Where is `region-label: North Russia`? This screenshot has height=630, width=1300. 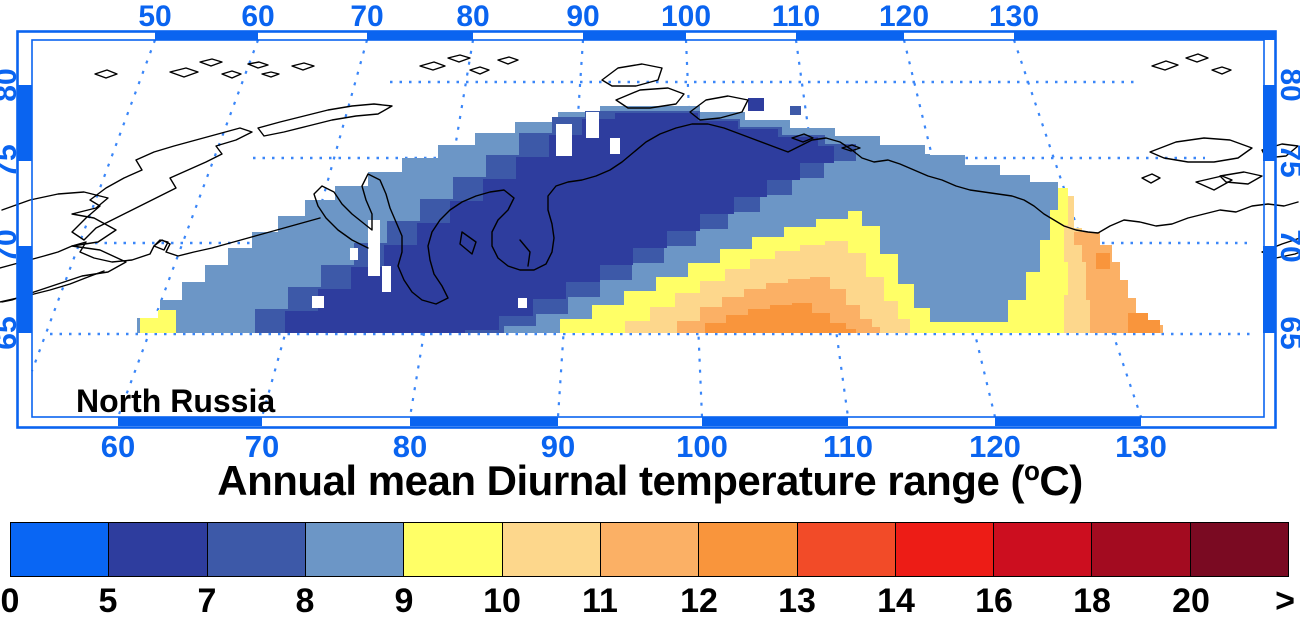
region-label: North Russia is located at coordinates (176, 401).